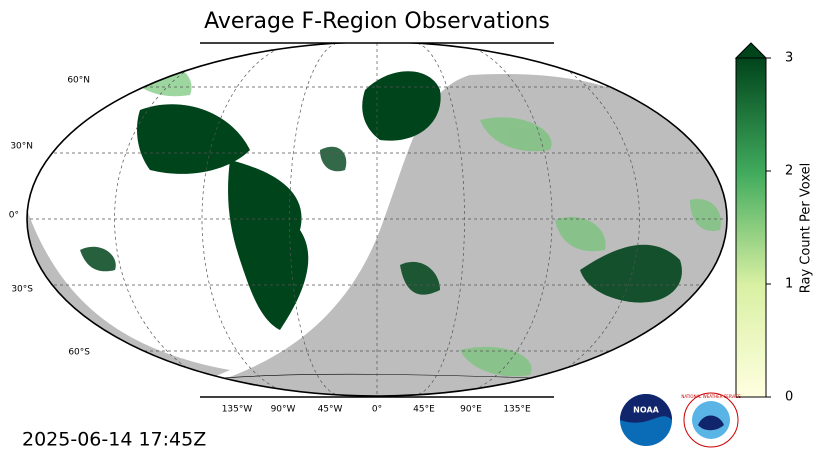  I want to click on nws-logo: NATIONAL WEATHER SERVICE, so click(711, 420).